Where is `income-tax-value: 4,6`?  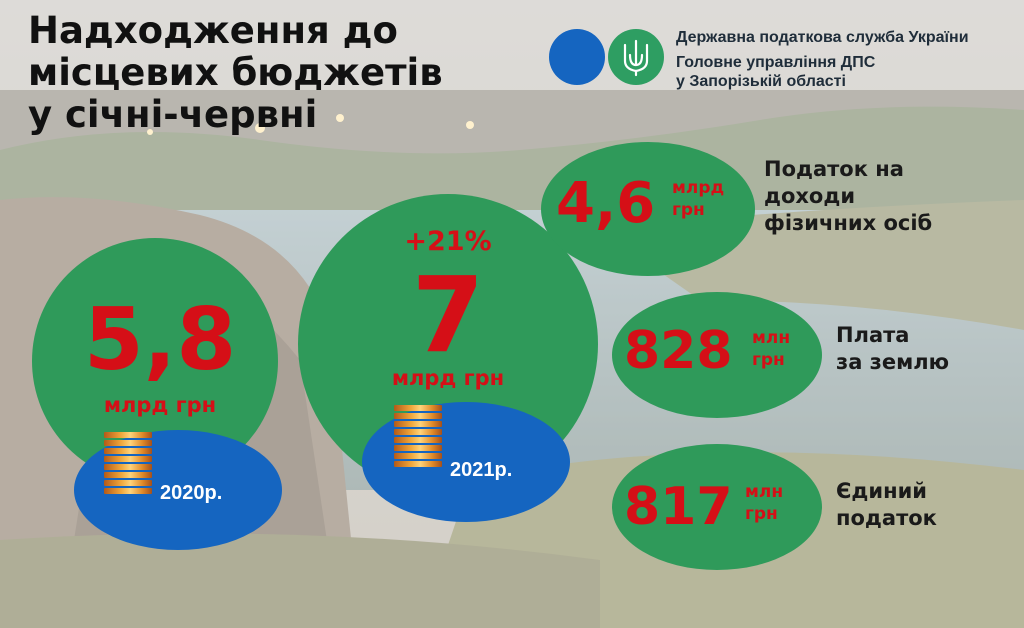
income-tax-value: 4,6 is located at coordinates (606, 203).